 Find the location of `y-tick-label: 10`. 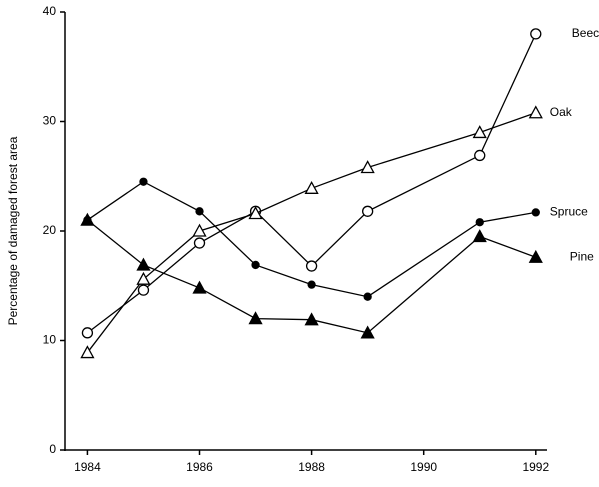

y-tick-label: 10 is located at coordinates (50, 340).